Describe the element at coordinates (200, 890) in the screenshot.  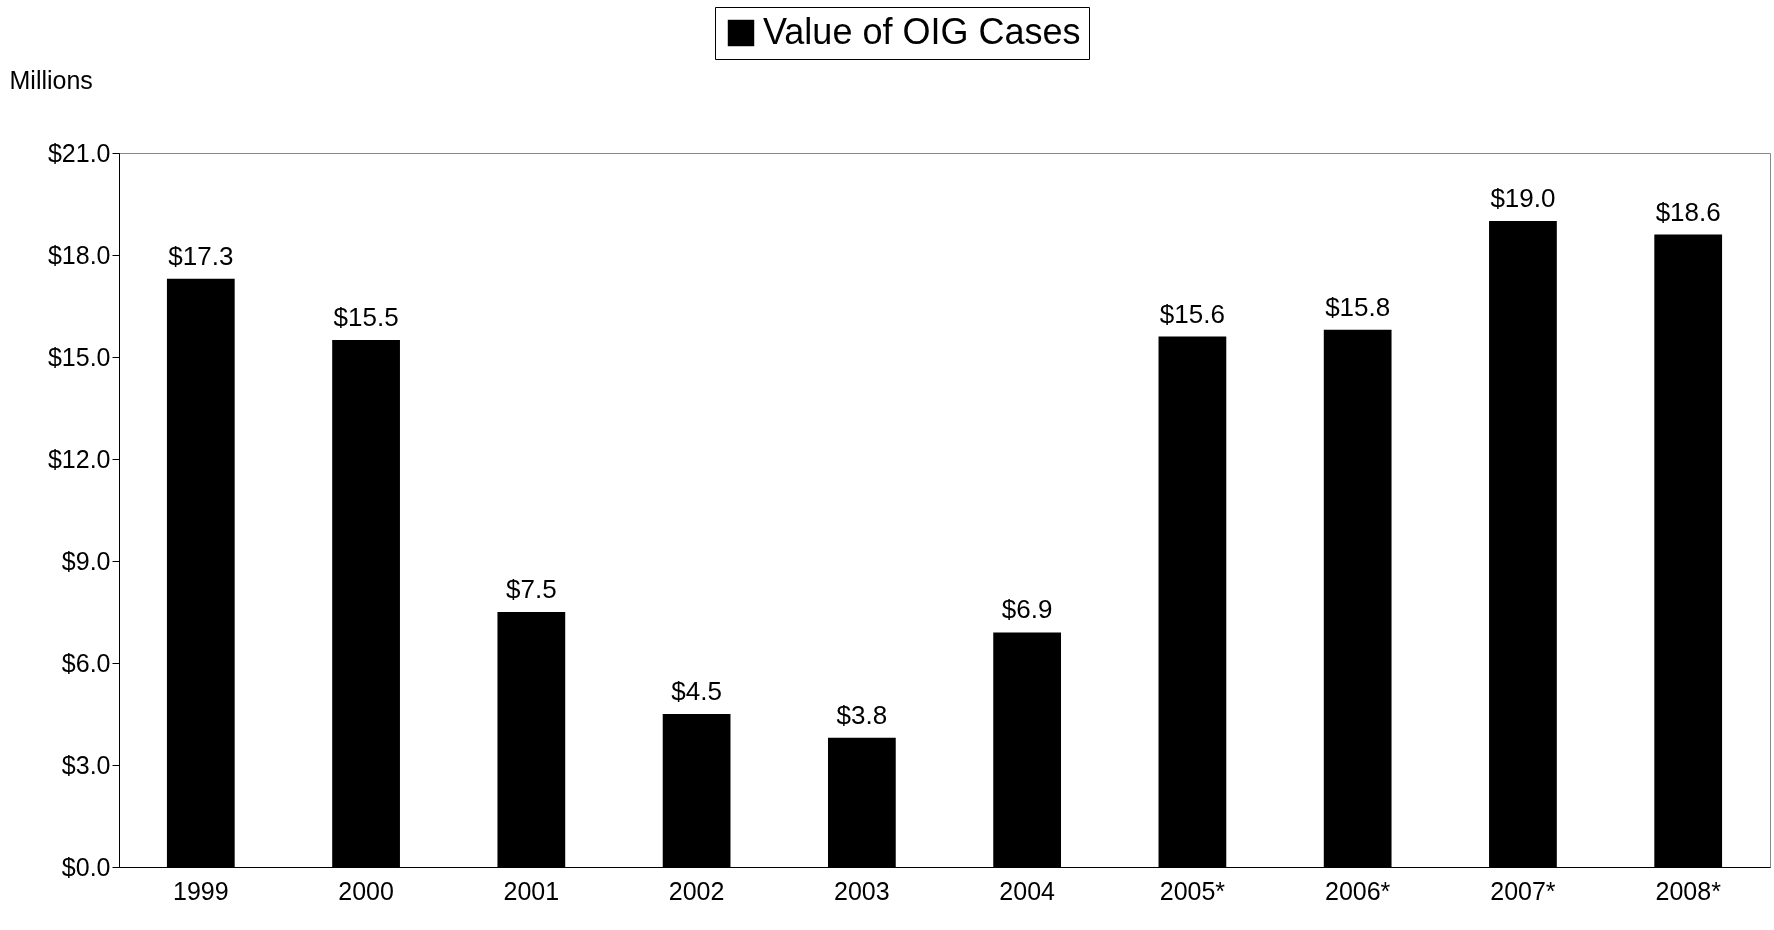
I see `x-tick-label: 1999` at that location.